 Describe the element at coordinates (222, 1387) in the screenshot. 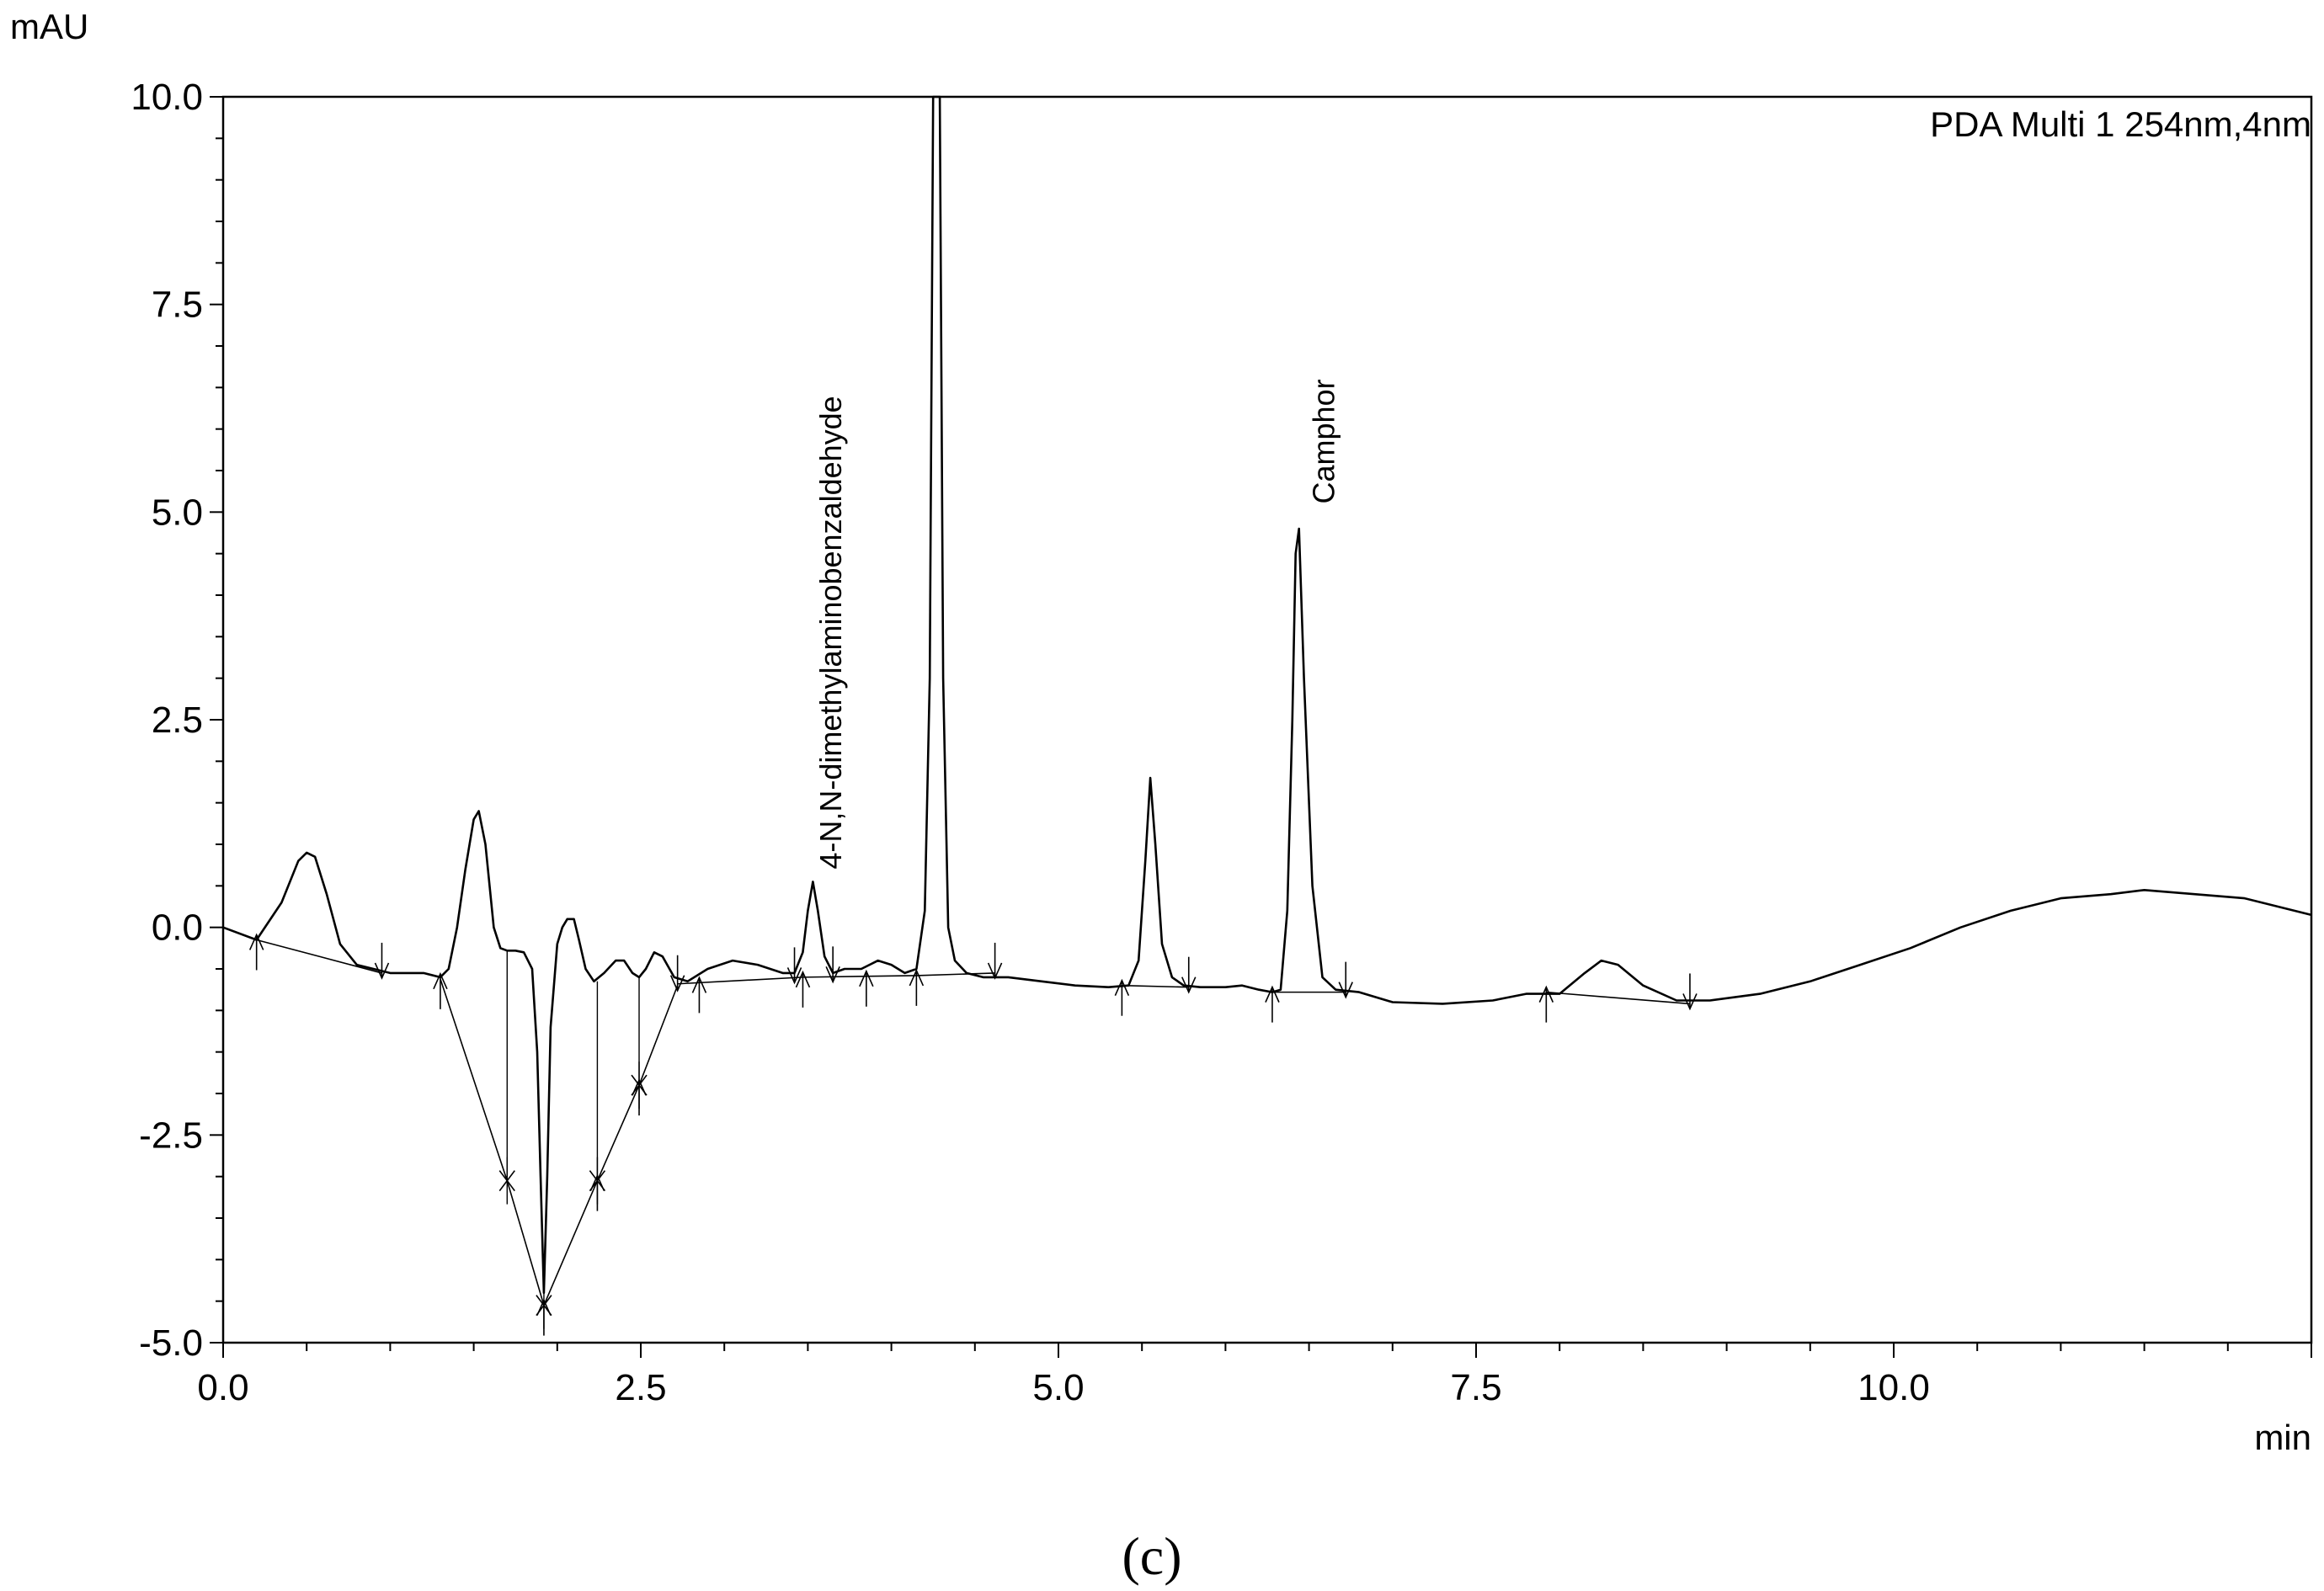

I see `x-tick-label: 0.0` at that location.